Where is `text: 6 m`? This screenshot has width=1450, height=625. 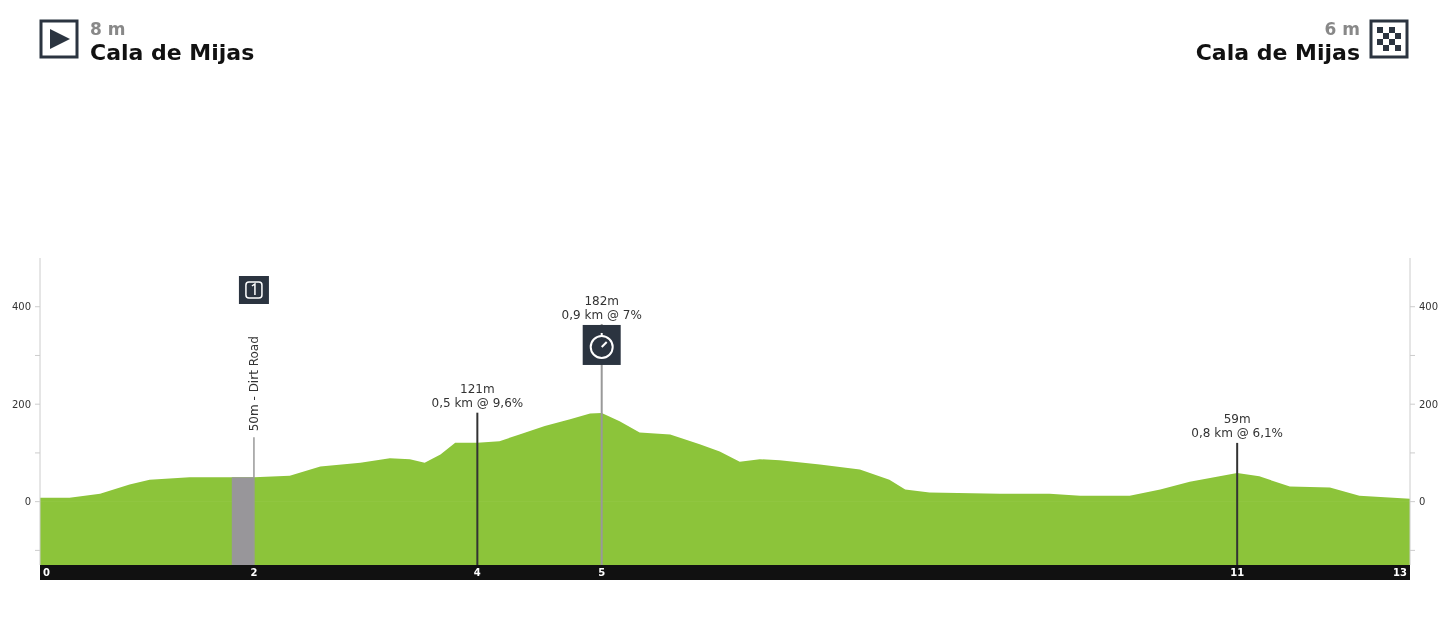
text: 6 m is located at coordinates (1342, 29).